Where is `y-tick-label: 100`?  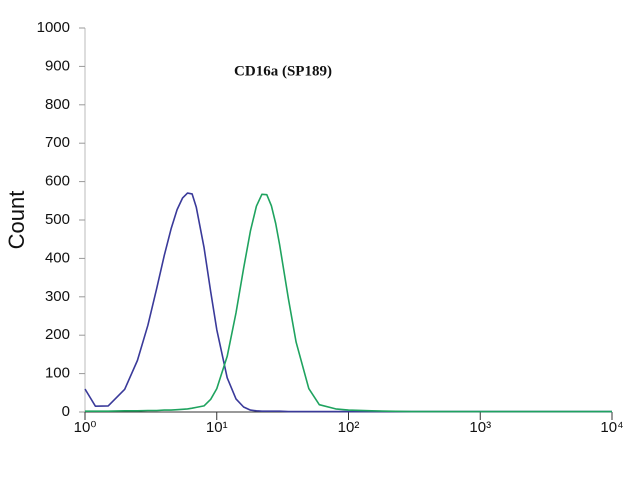
y-tick-label: 100 is located at coordinates (57, 373).